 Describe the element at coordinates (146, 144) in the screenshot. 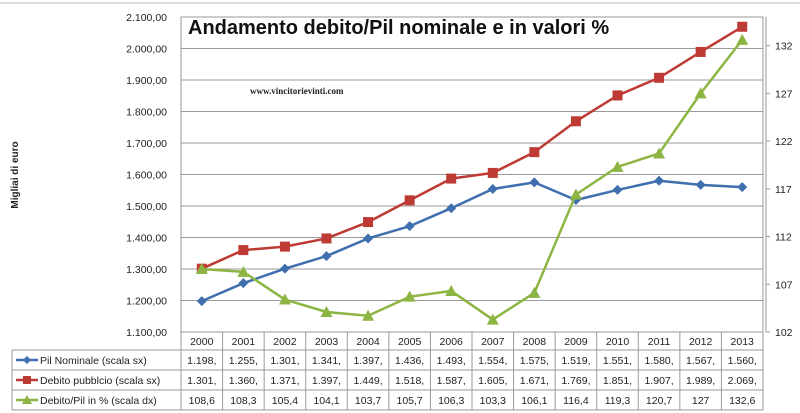

I see `y-tick-label: 1.700,00` at that location.